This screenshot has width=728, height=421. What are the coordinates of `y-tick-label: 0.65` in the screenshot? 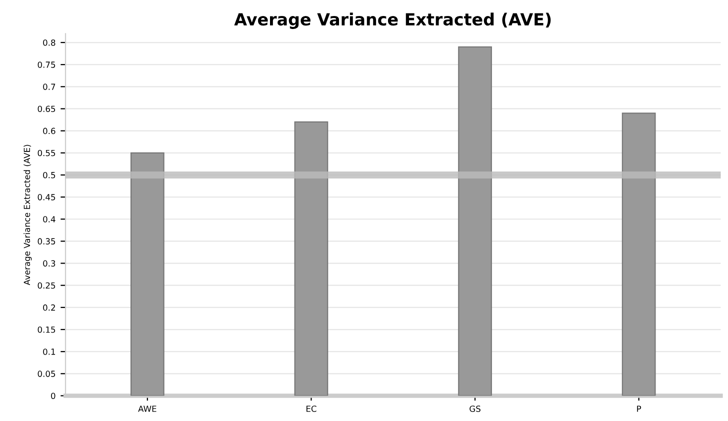 It's located at (47, 109).